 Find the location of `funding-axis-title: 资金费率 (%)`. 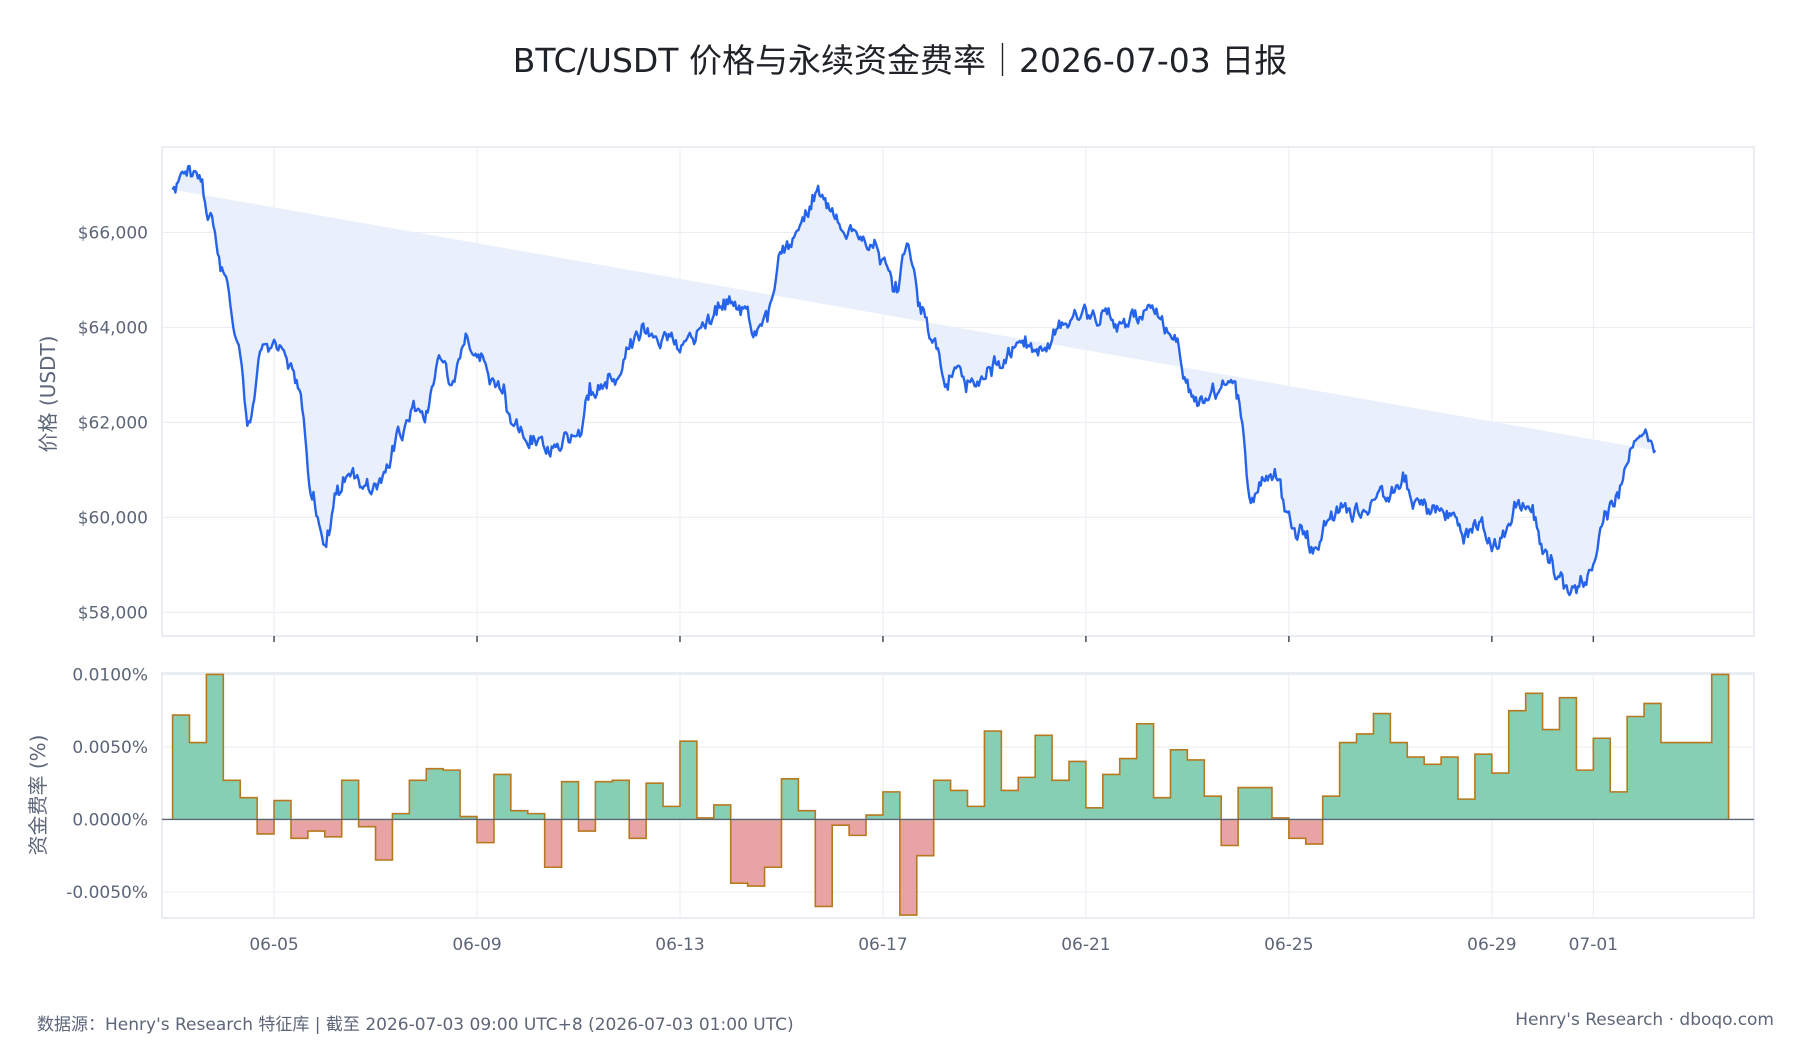

funding-axis-title: 资金费率 (%) is located at coordinates (38, 795).